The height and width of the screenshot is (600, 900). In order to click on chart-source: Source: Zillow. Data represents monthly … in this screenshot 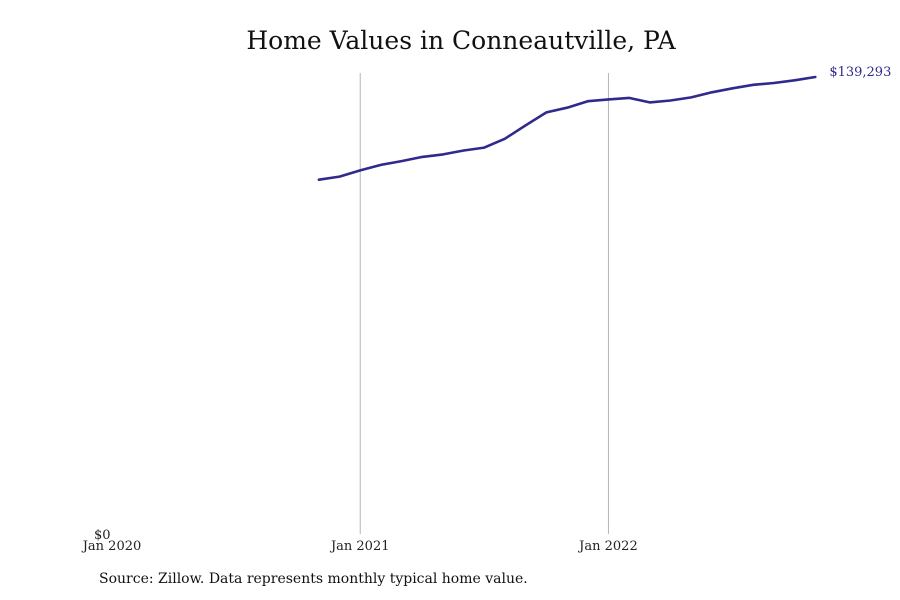, I will do `click(313, 579)`.